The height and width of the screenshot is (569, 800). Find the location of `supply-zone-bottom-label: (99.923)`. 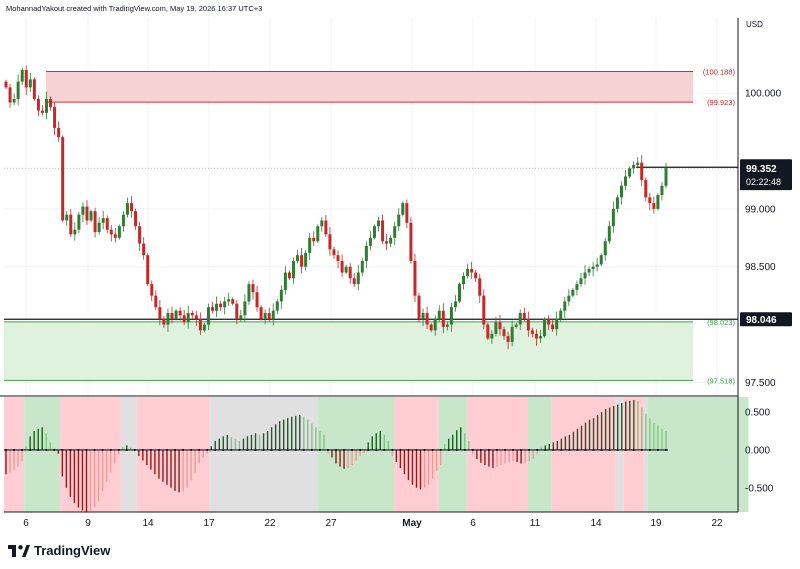

supply-zone-bottom-label: (99.923) is located at coordinates (721, 102).